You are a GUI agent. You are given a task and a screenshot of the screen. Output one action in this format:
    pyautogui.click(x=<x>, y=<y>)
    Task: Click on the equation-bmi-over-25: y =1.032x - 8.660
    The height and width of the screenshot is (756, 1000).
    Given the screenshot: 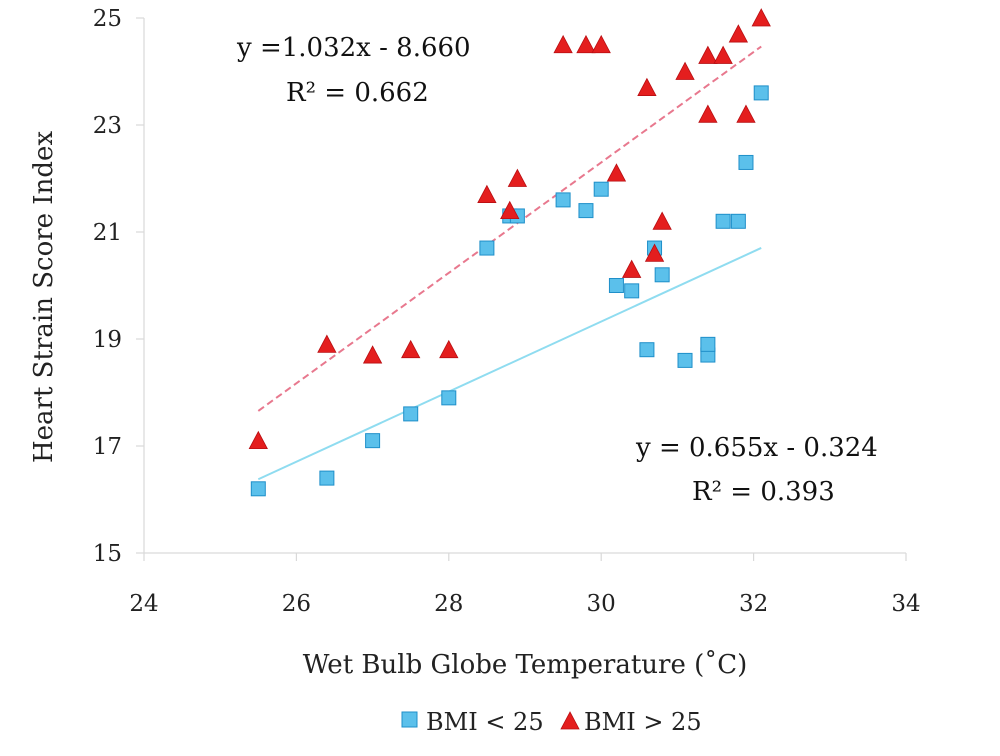 What is the action you would take?
    pyautogui.click(x=353, y=48)
    